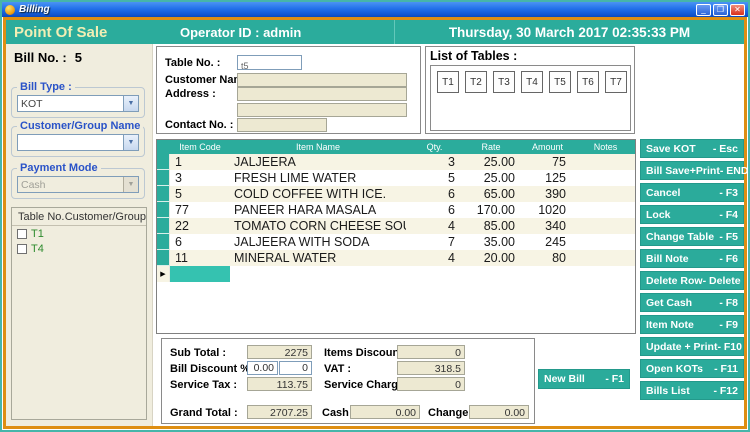  What do you see at coordinates (241, 32) in the screenshot?
I see `operator-id-label: Operator ID : admin` at bounding box center [241, 32].